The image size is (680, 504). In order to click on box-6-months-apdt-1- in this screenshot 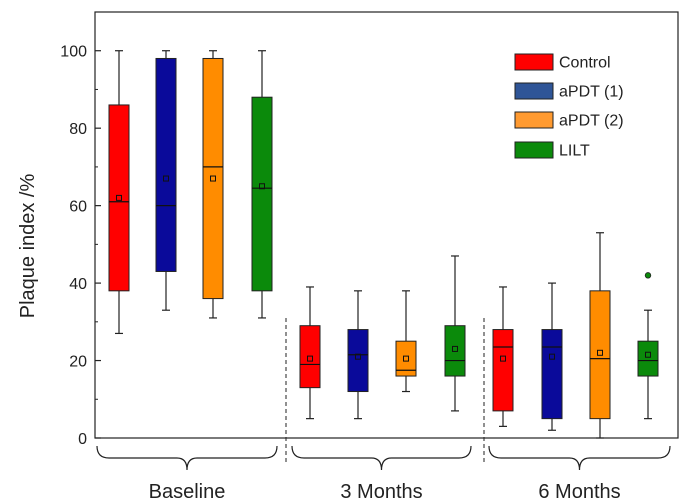, I will do `click(552, 356)`.